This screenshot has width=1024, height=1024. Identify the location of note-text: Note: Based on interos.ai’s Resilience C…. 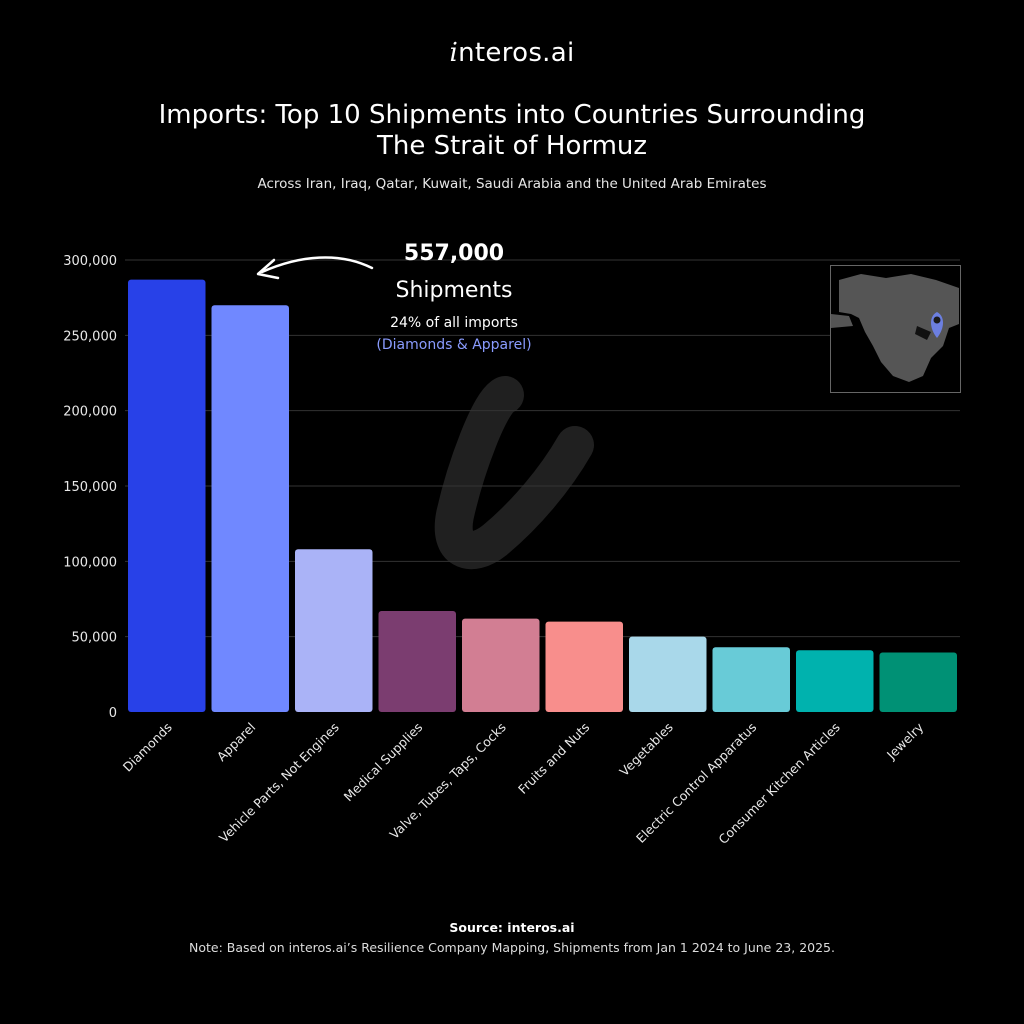
(512, 947).